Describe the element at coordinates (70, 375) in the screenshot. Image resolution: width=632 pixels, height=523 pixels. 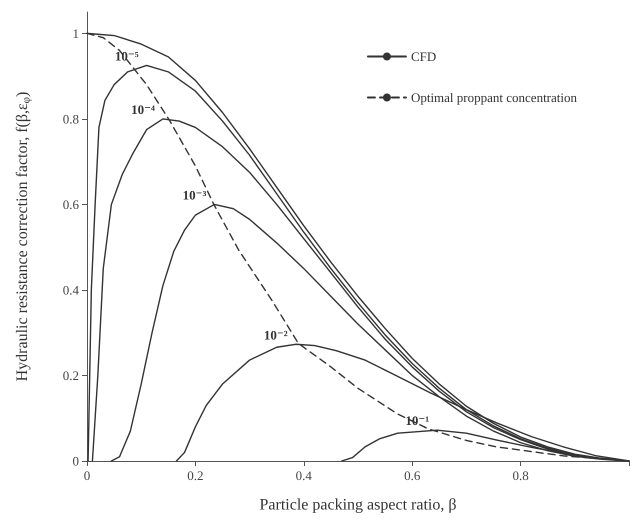
I see `y-tick-label: 0.2` at that location.